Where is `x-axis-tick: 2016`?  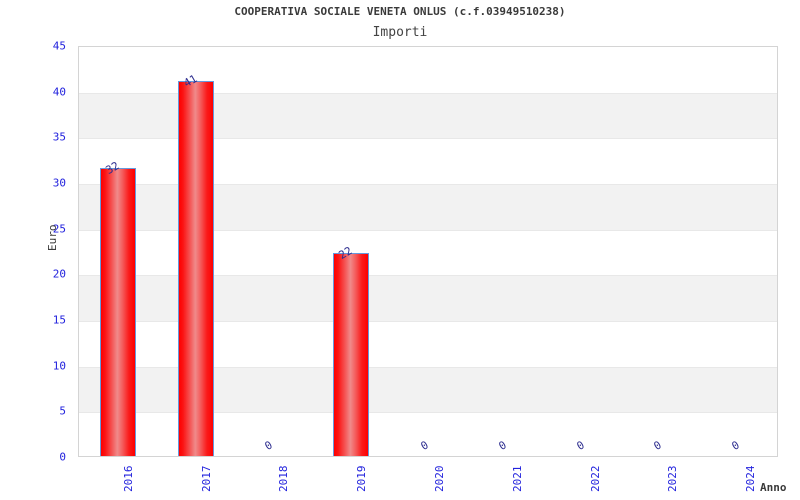
x-axis-tick: 2016 is located at coordinates (128, 479).